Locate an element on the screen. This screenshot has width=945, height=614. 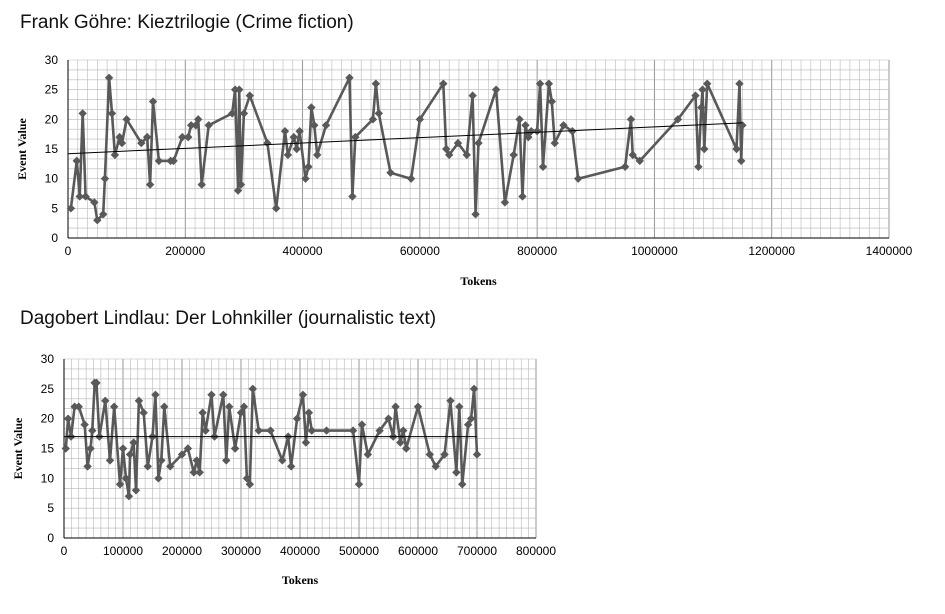
chart2-y-axis-label: Event Value is located at coordinates (18, 448).